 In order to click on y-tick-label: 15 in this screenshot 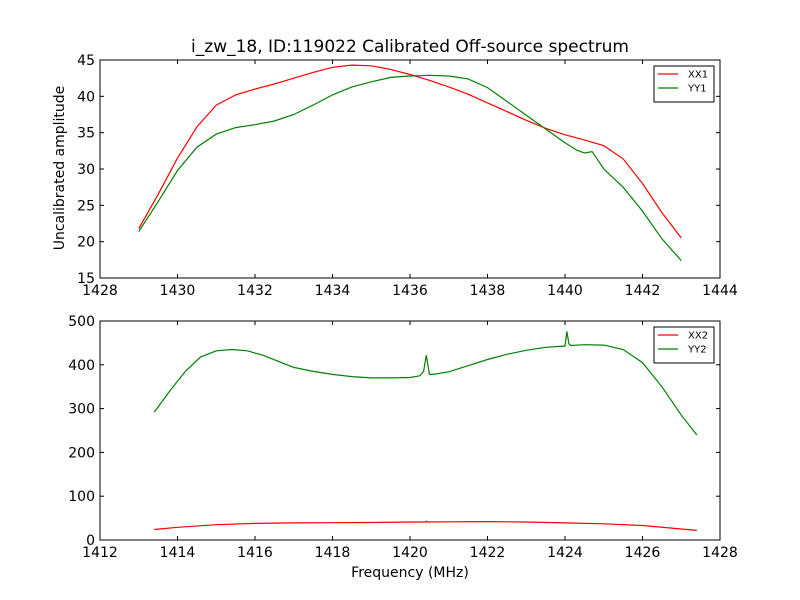, I will do `click(86, 279)`.